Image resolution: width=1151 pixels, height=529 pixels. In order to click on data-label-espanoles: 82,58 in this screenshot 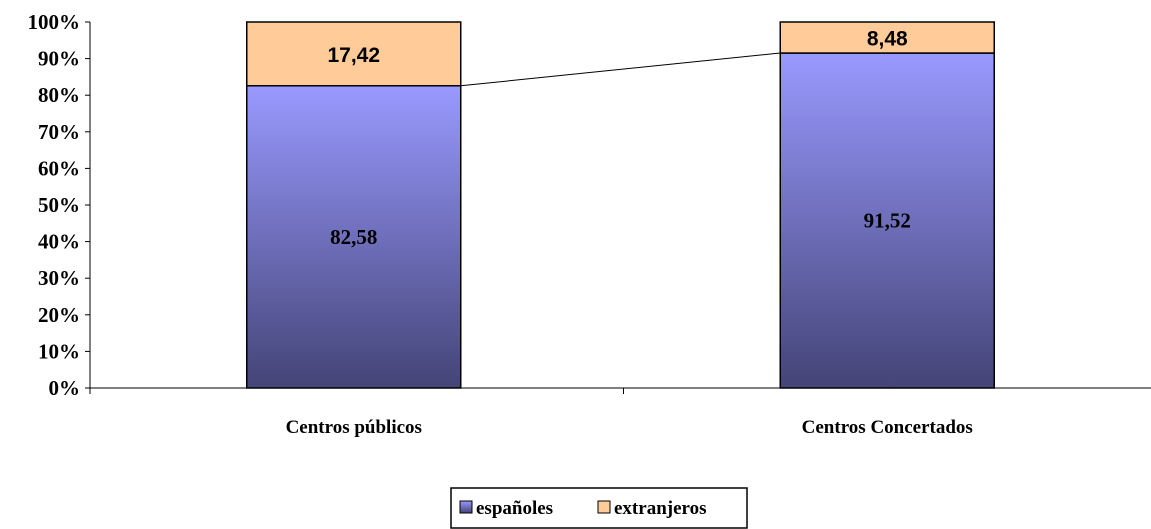, I will do `click(353, 237)`.